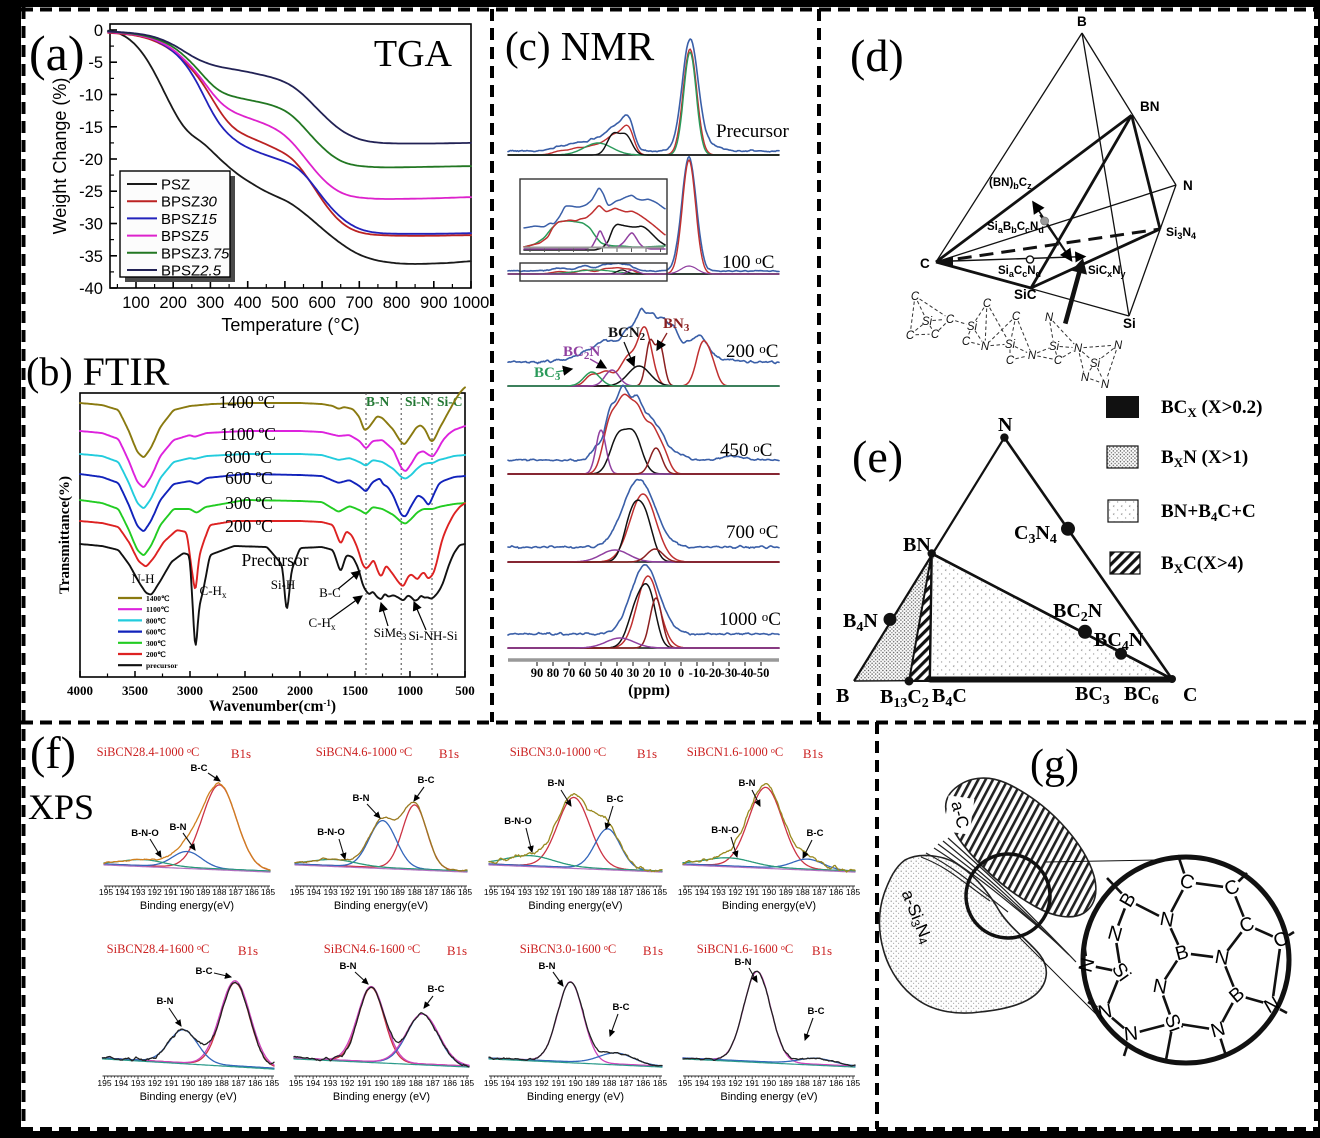  Describe the element at coordinates (283, 584) in the screenshot. I see `svg-text: Si-H` at that location.